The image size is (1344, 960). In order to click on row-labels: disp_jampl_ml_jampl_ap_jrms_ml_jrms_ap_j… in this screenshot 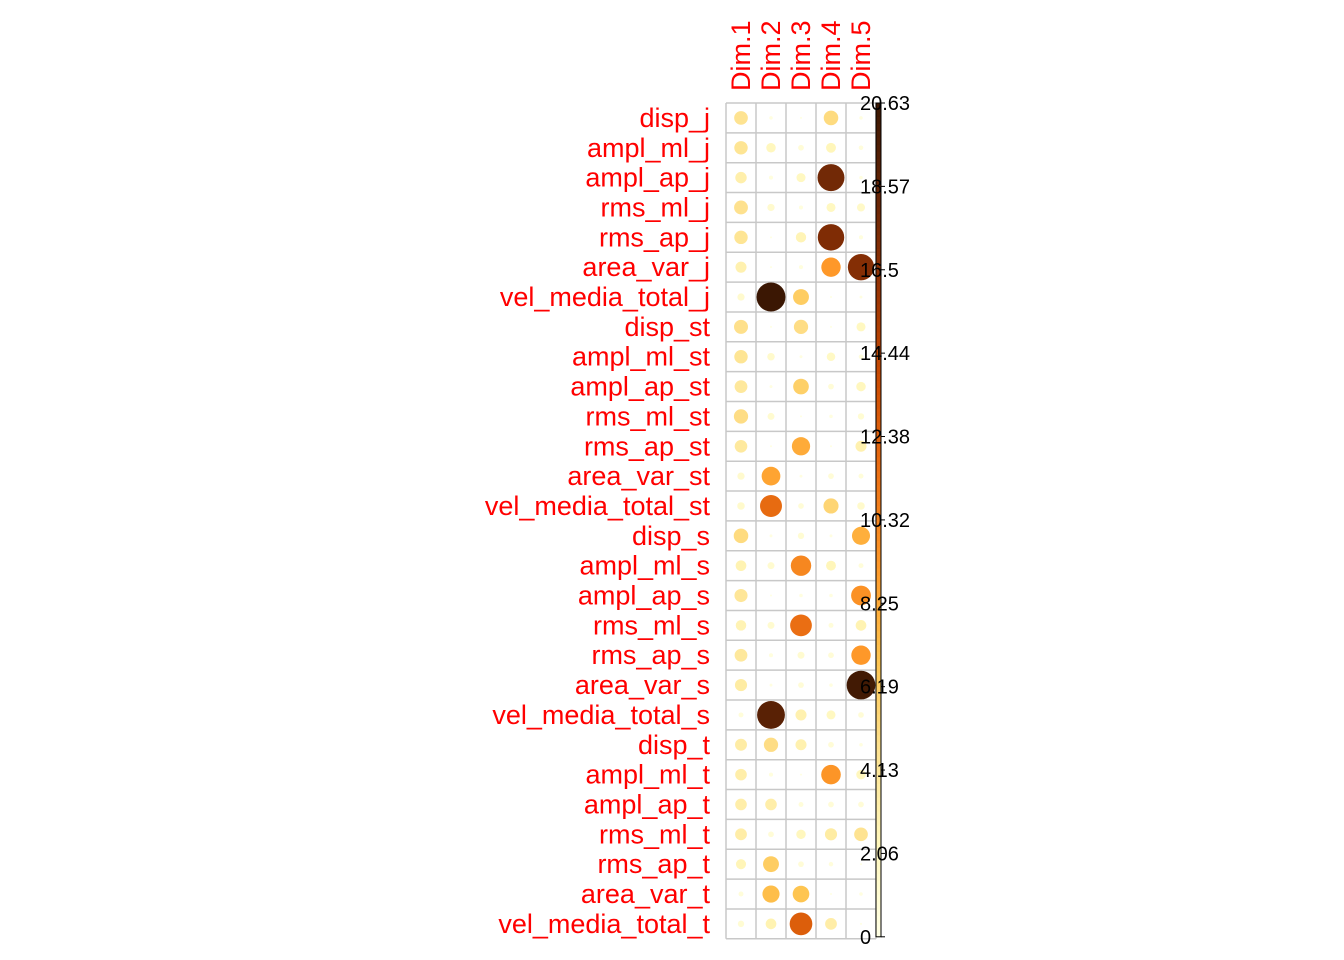, I will do `click(598, 521)`.